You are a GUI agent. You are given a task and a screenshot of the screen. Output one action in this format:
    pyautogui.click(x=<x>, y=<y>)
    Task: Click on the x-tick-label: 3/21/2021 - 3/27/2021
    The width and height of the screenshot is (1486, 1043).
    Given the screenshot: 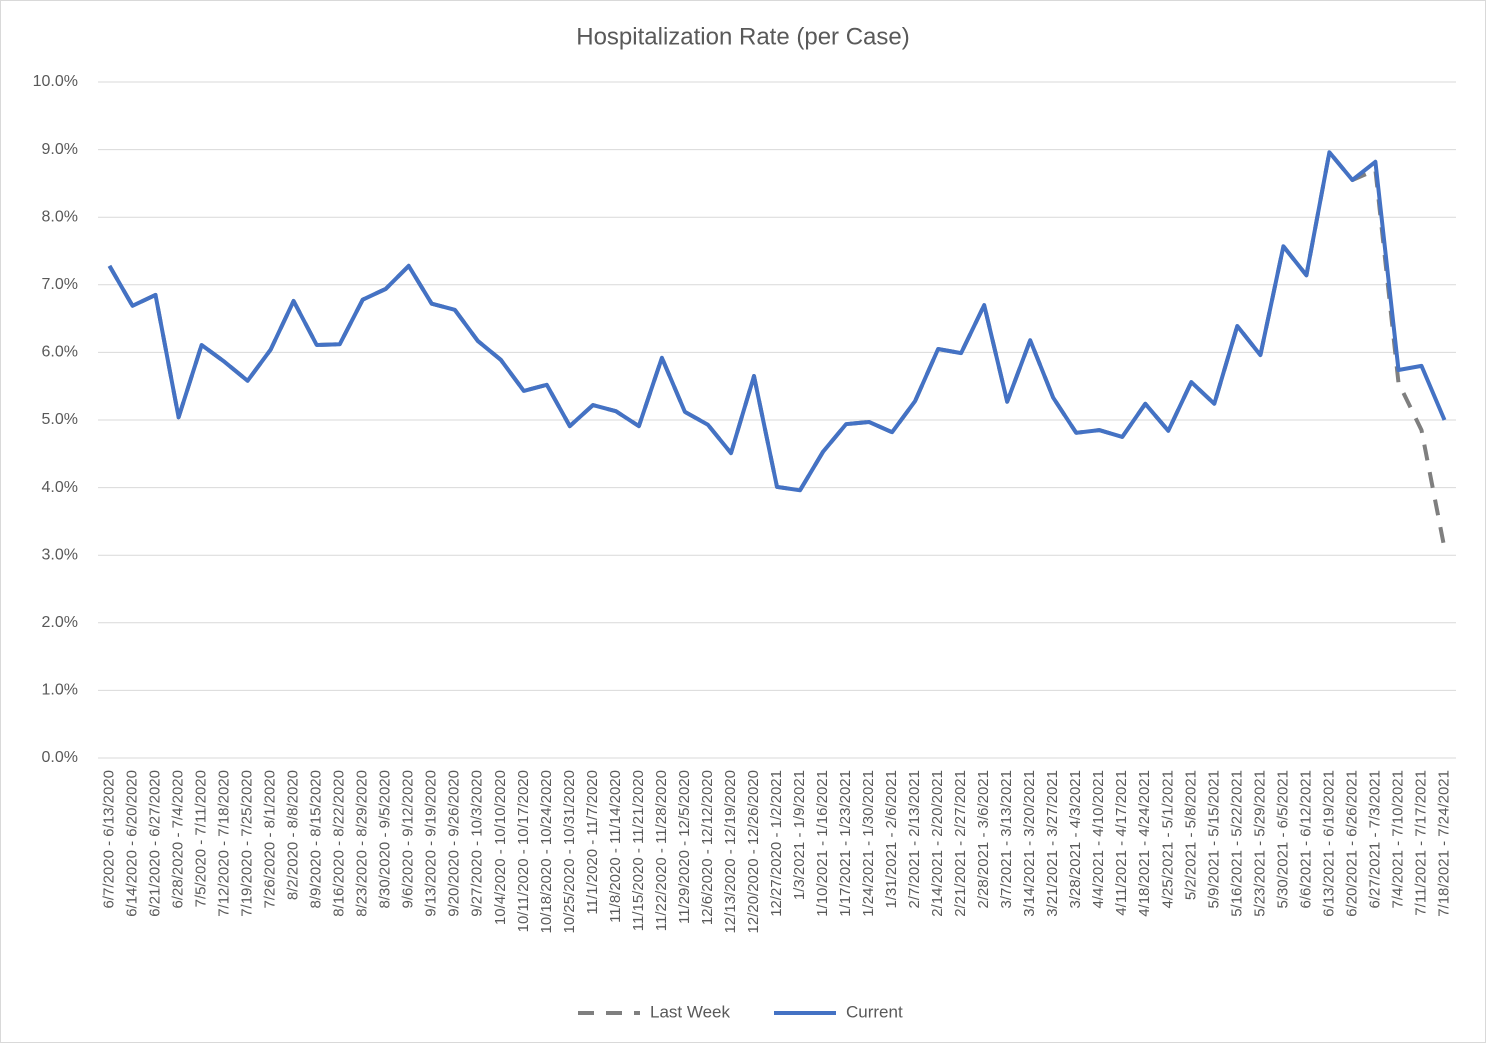 What is the action you would take?
    pyautogui.click(x=1052, y=843)
    